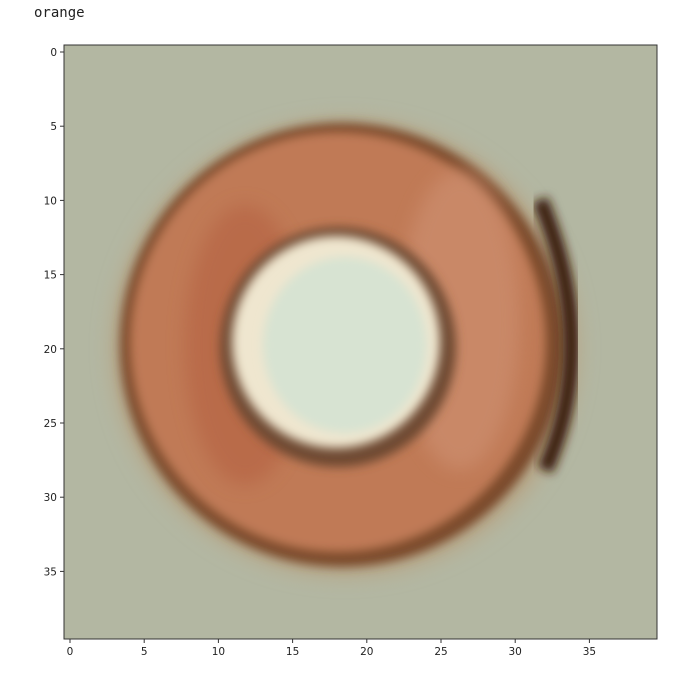 The height and width of the screenshot is (676, 678). I want to click on center-core, so click(345, 345).